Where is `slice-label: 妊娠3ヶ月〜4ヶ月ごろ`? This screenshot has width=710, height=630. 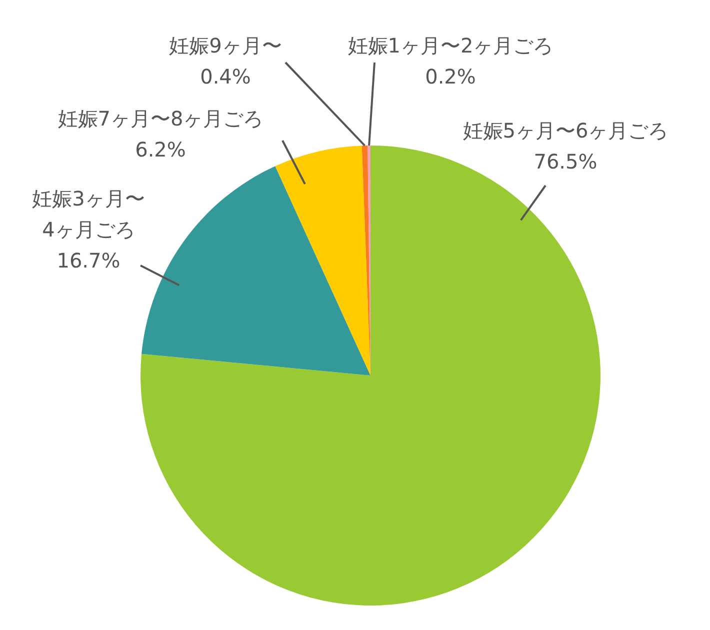
slice-label: 妊娠3ヶ月〜4ヶ月ごろ is located at coordinates (88, 214).